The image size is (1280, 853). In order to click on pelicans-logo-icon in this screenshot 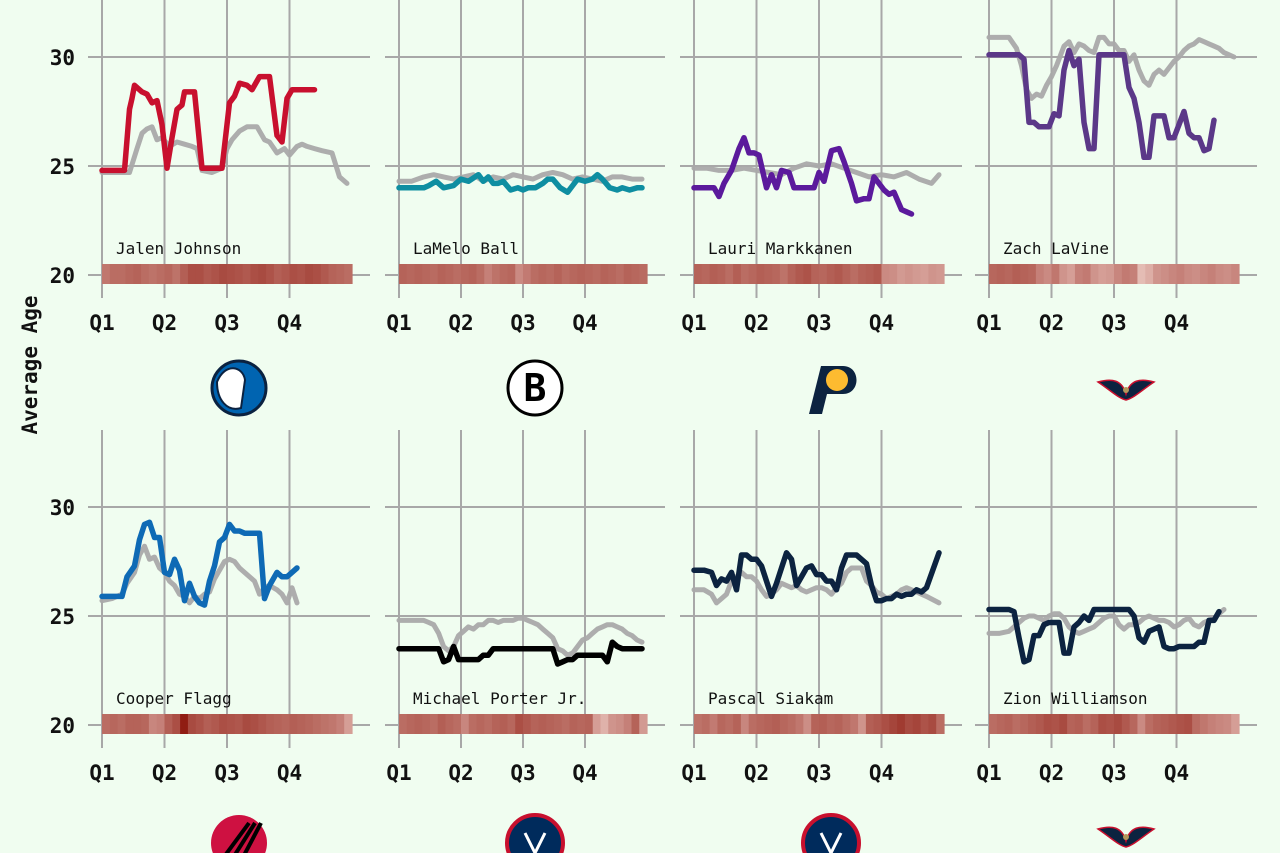, I will do `click(1126, 837)`.